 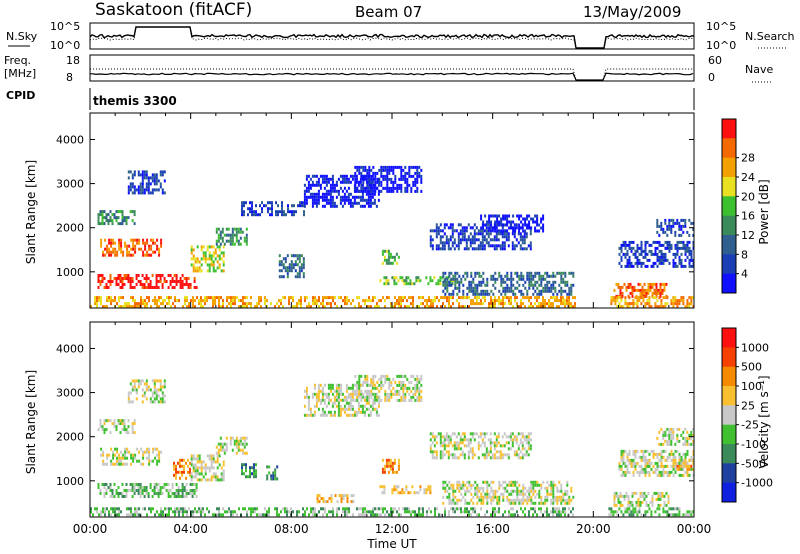 I want to click on freq-unit-label: [MHz], so click(x=20, y=73).